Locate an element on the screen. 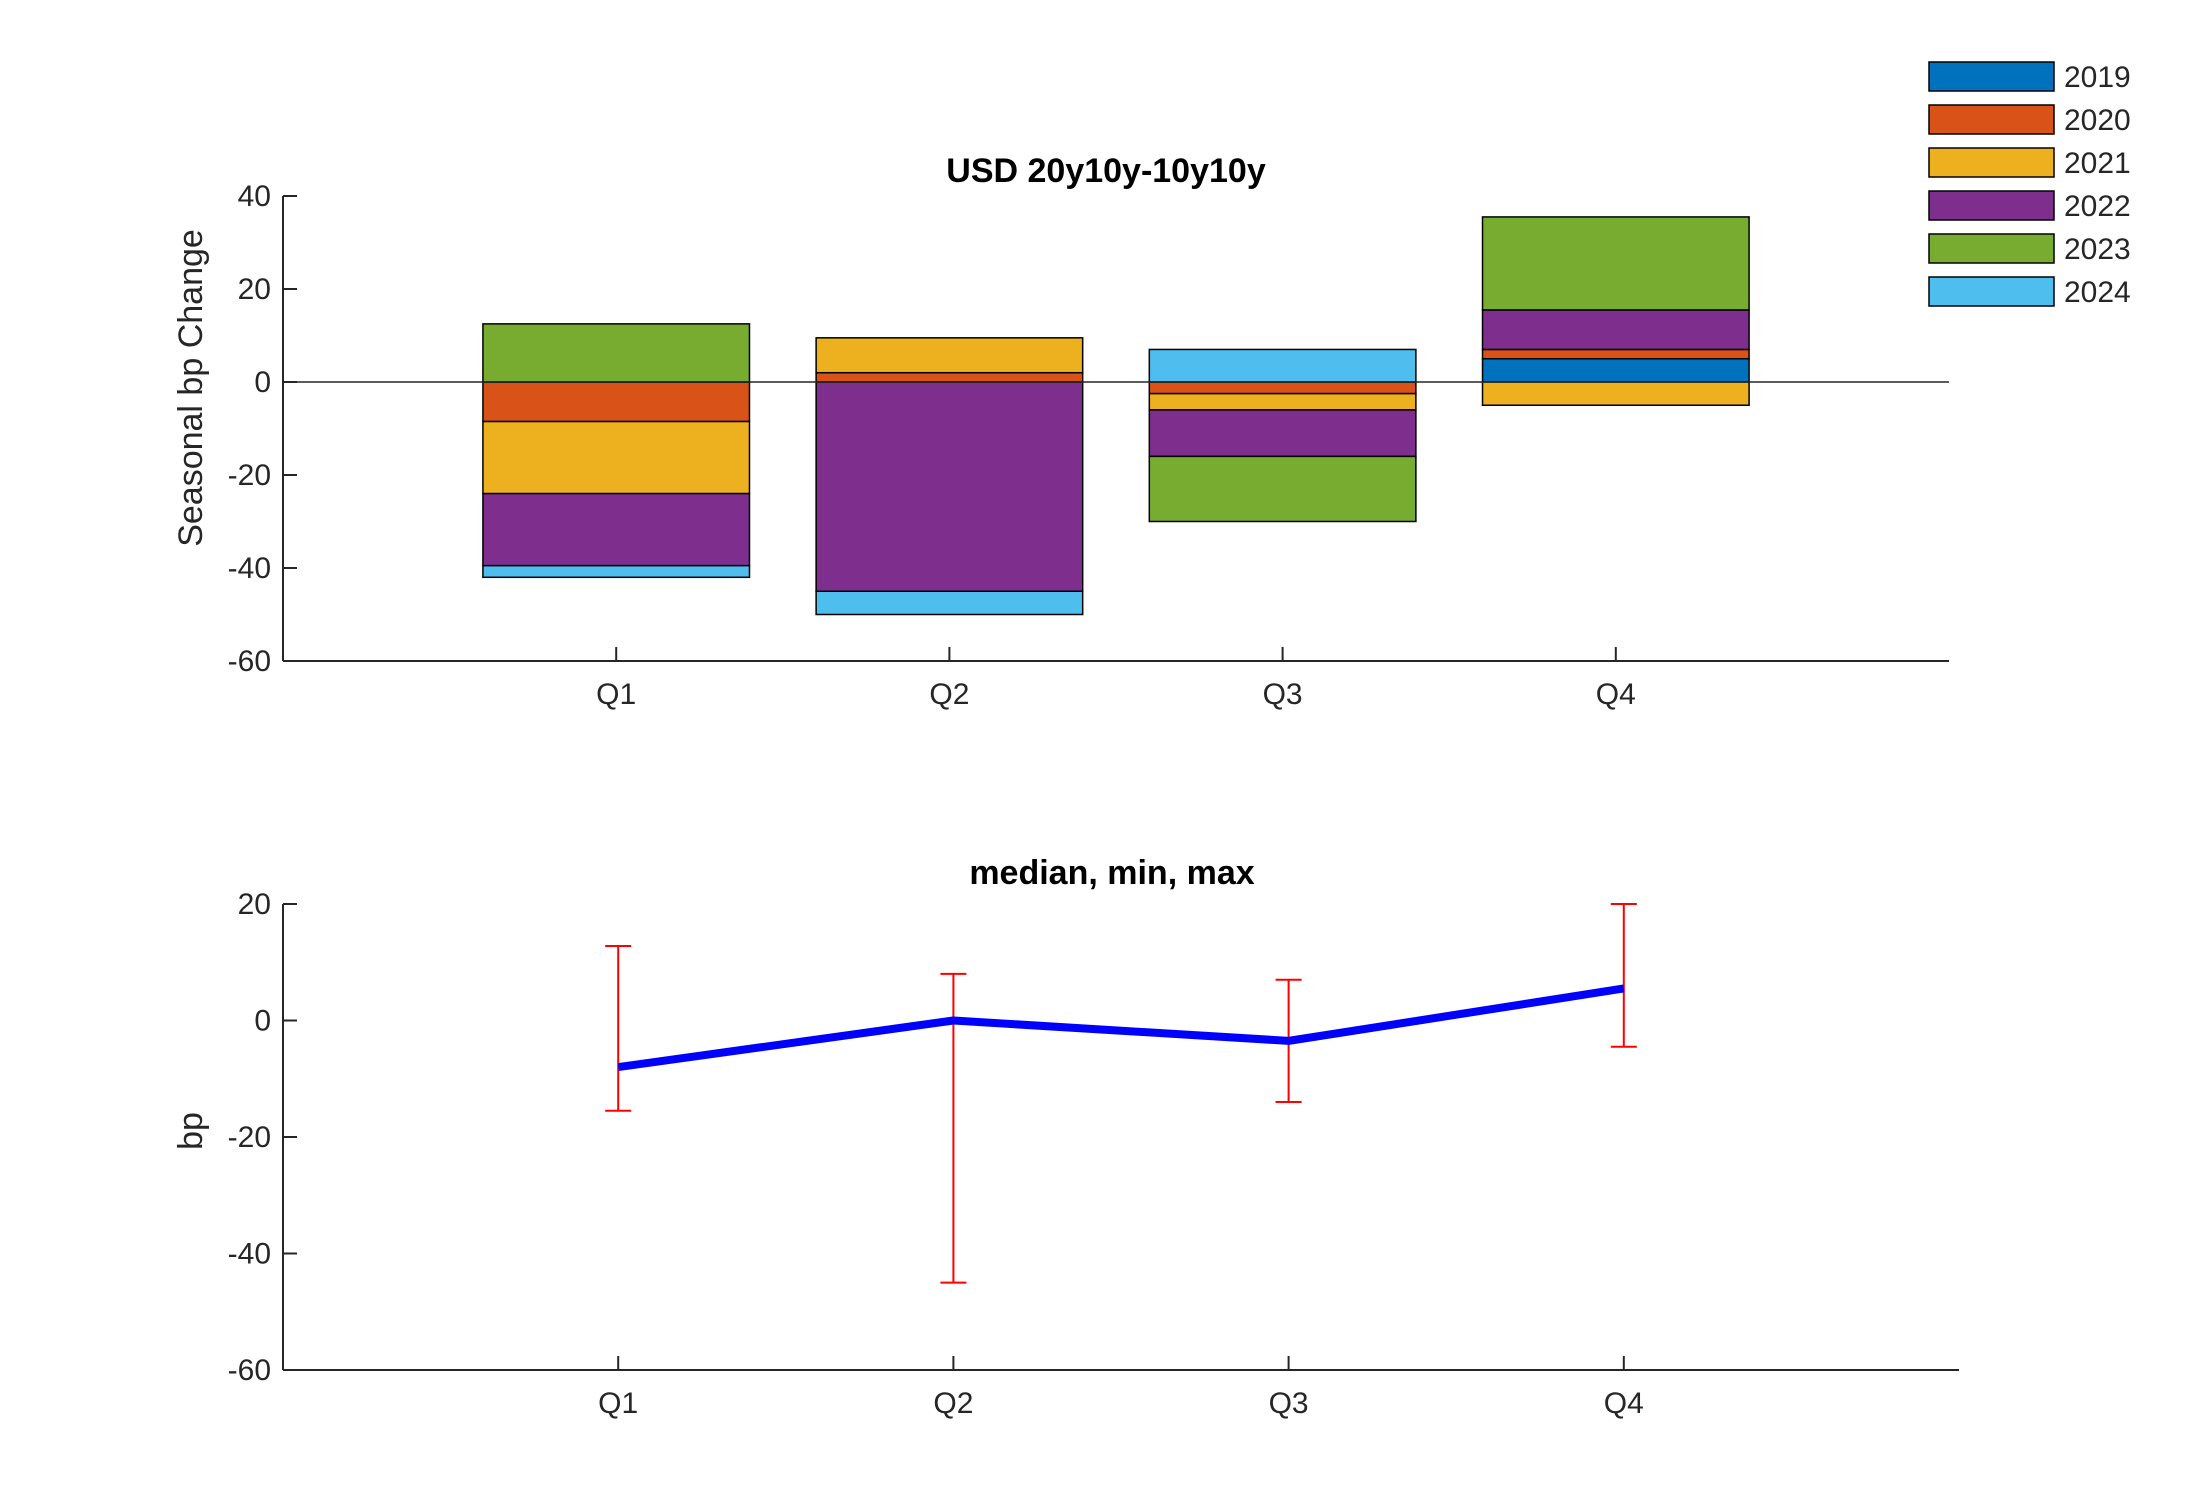 Image resolution: width=2191 pixels, height=1500 pixels. bar-segment-2021-Q1 is located at coordinates (616, 457).